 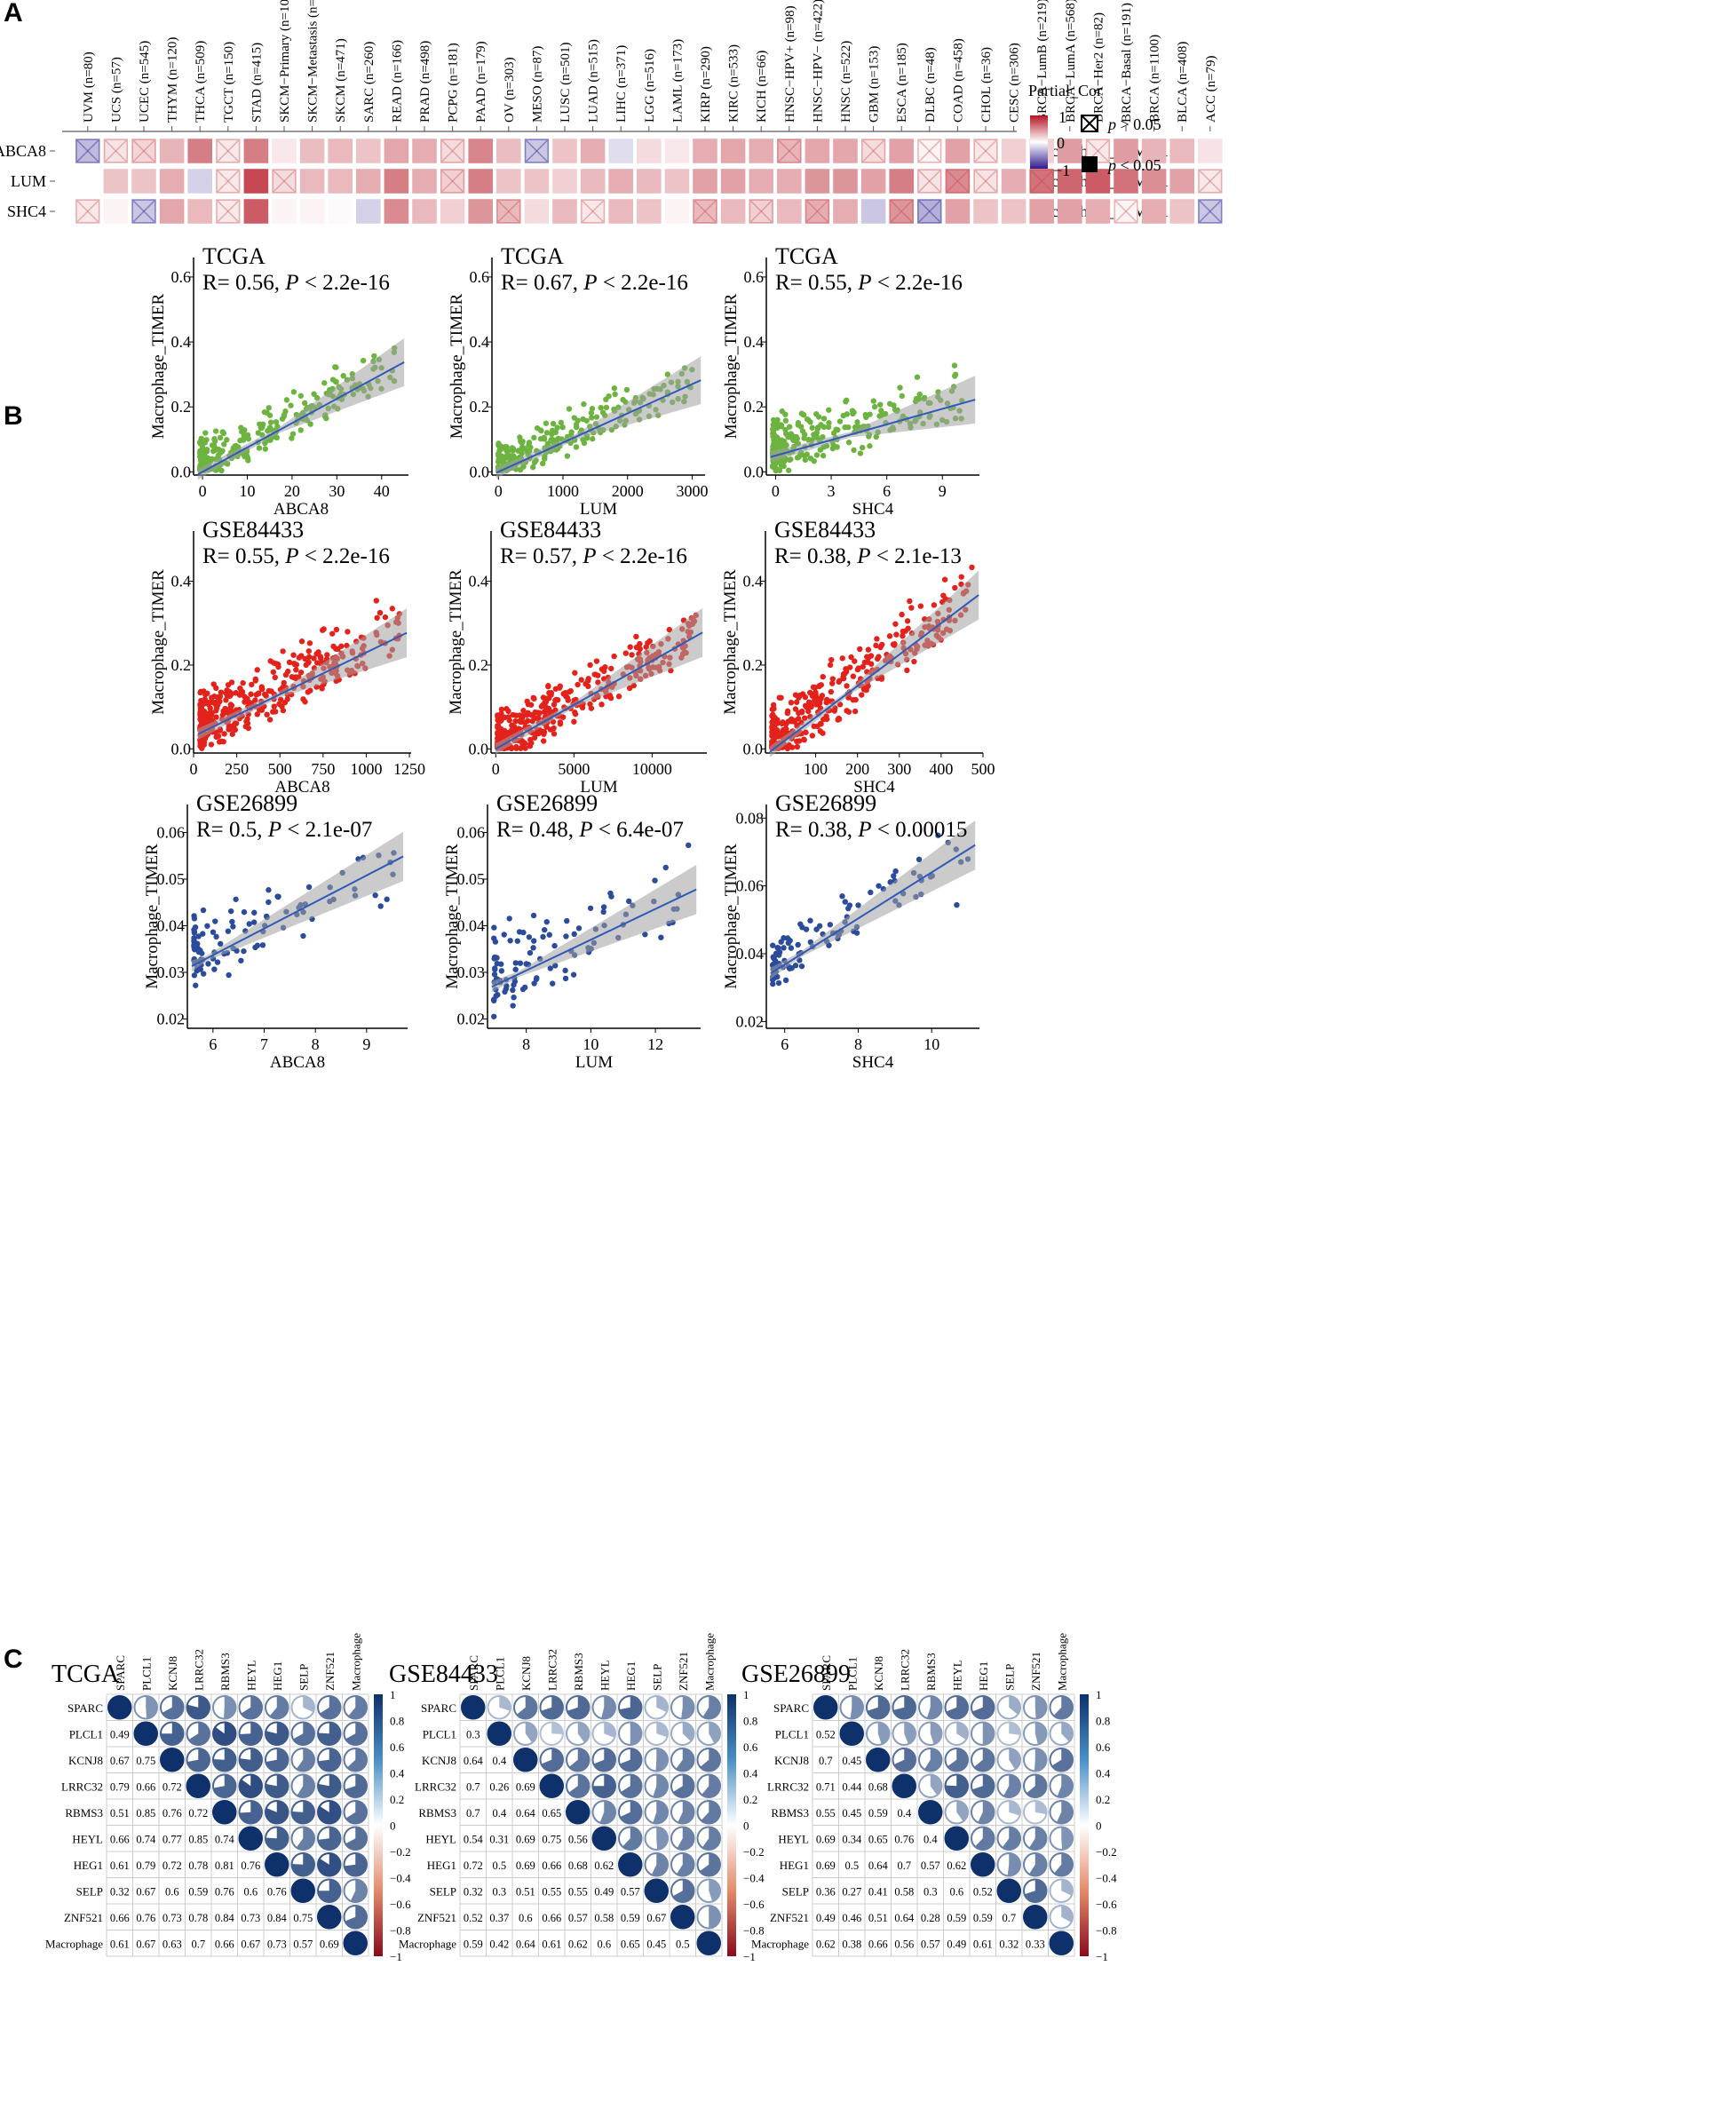 What do you see at coordinates (815, 556) in the screenshot?
I see `r-value: R= 0.38,` at bounding box center [815, 556].